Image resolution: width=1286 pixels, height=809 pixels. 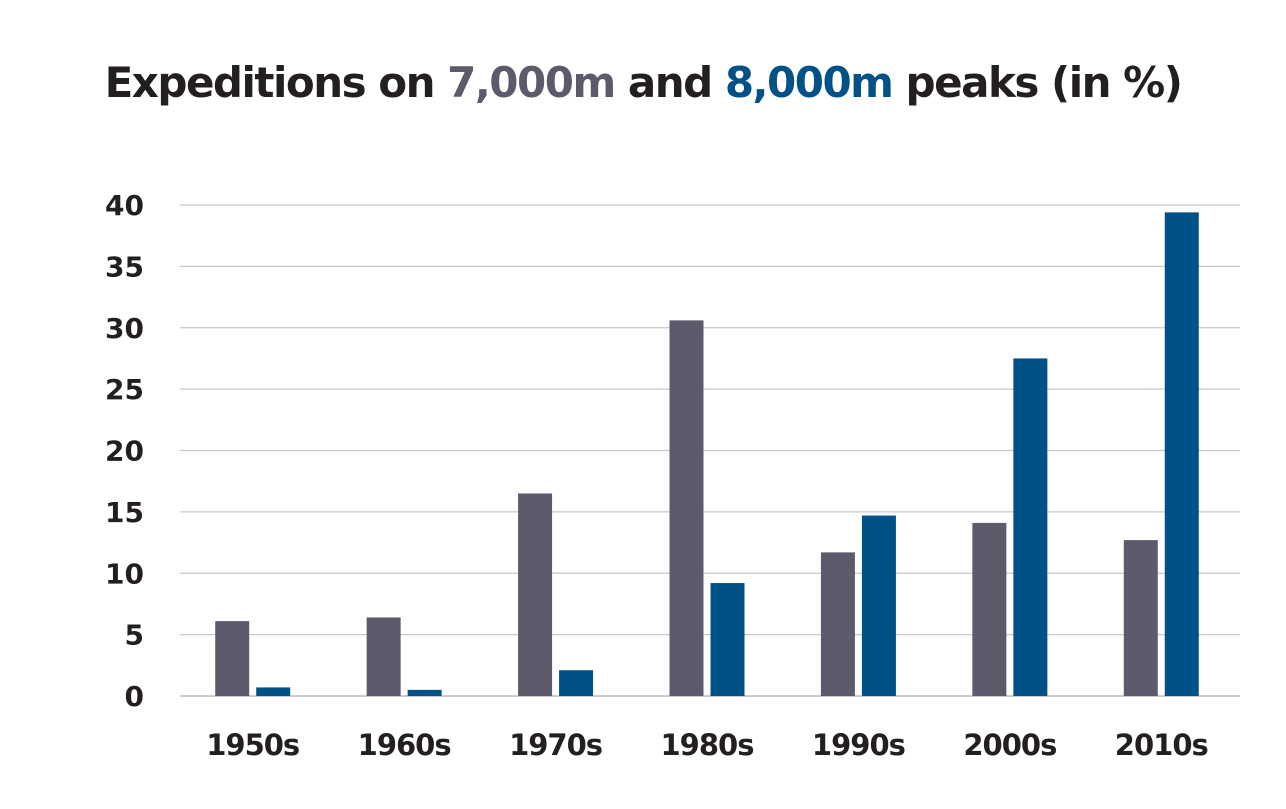 What do you see at coordinates (134, 696) in the screenshot?
I see `y-tick-label: 0` at bounding box center [134, 696].